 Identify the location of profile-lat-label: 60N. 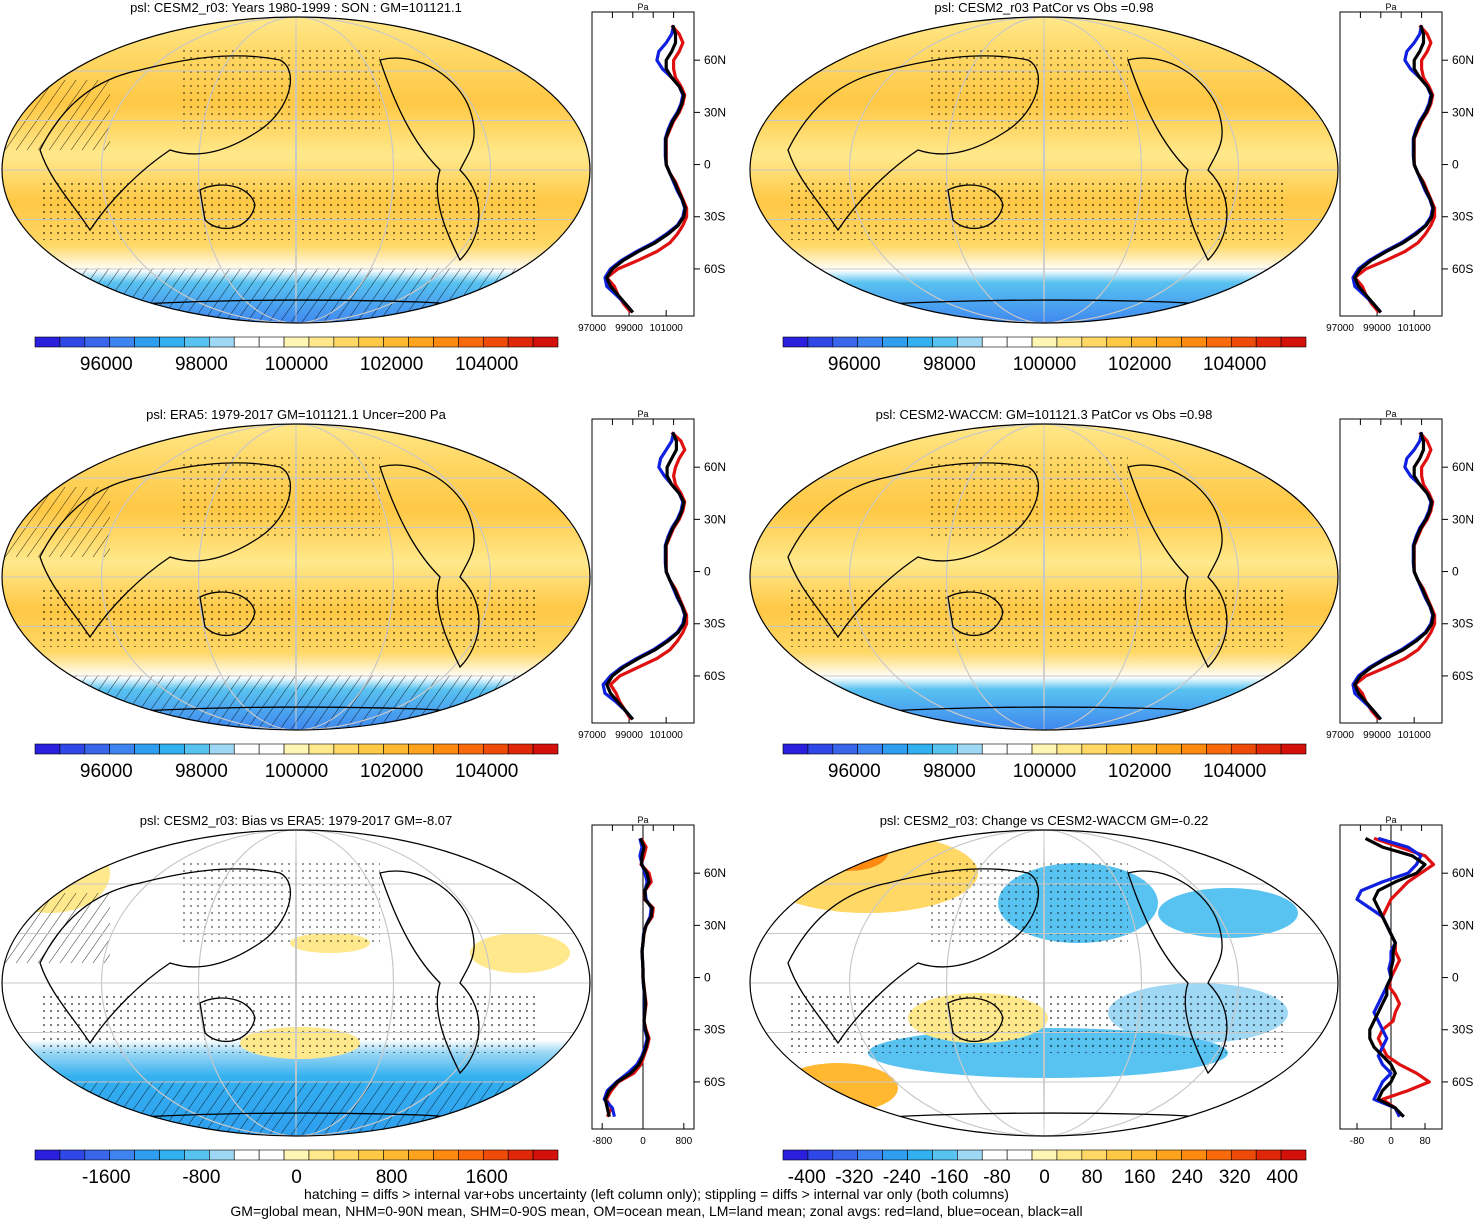
(715, 873).